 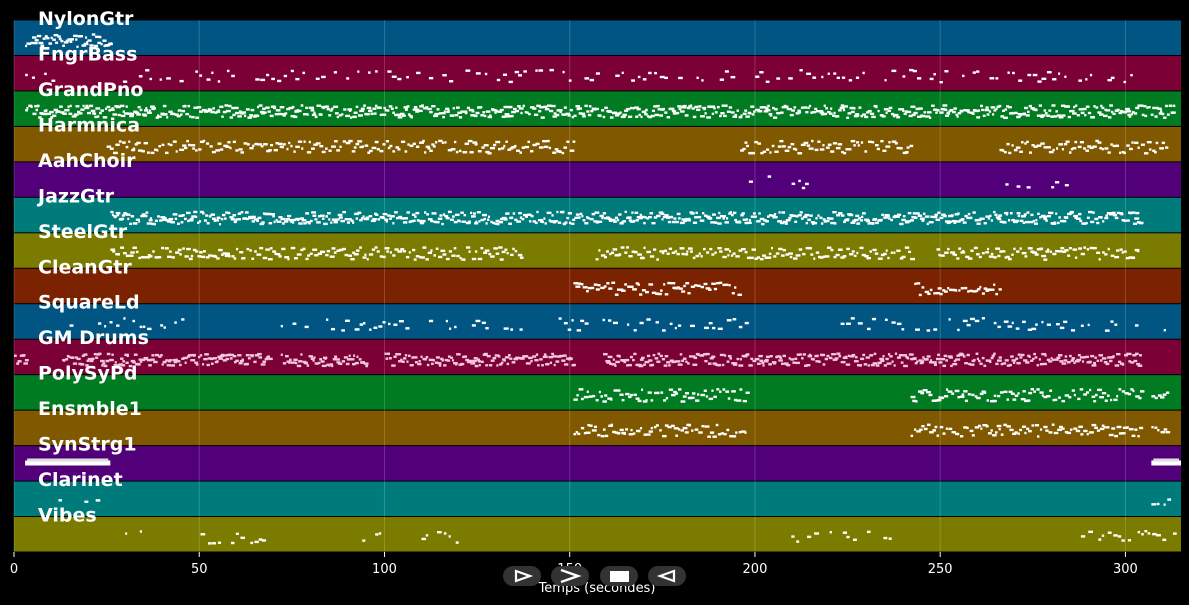 What do you see at coordinates (87, 445) in the screenshot?
I see `track-label: SynStrg1` at bounding box center [87, 445].